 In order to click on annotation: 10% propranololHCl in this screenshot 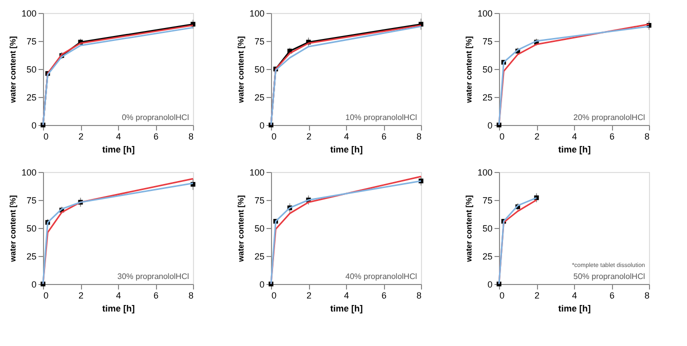, I will do `click(381, 117)`.